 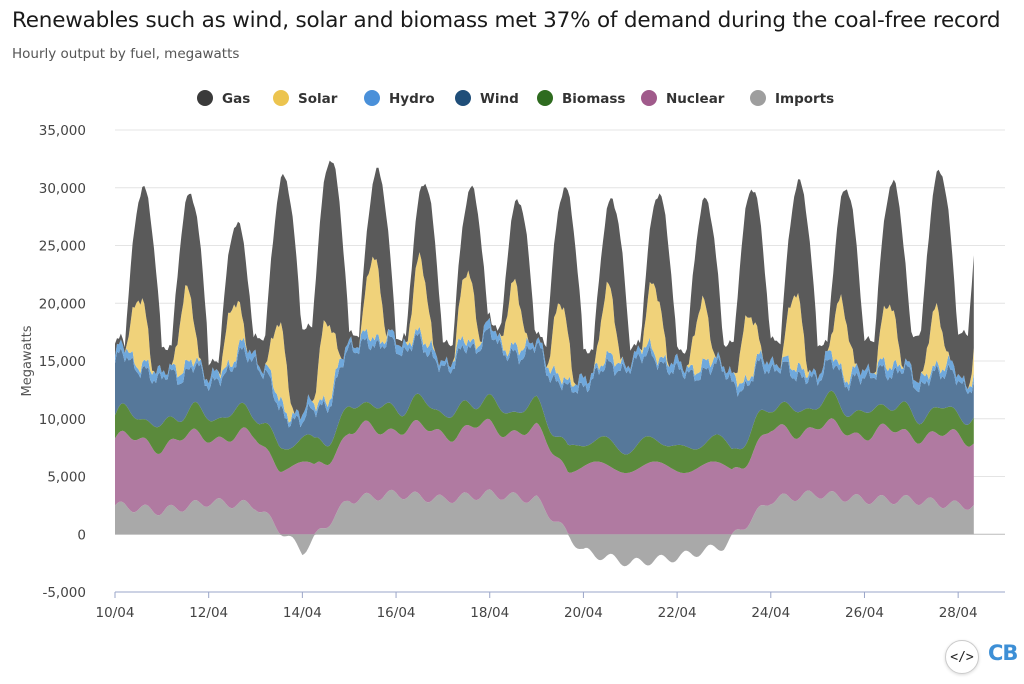 What do you see at coordinates (396, 613) in the screenshot?
I see `x-tick-label: 16/04` at bounding box center [396, 613].